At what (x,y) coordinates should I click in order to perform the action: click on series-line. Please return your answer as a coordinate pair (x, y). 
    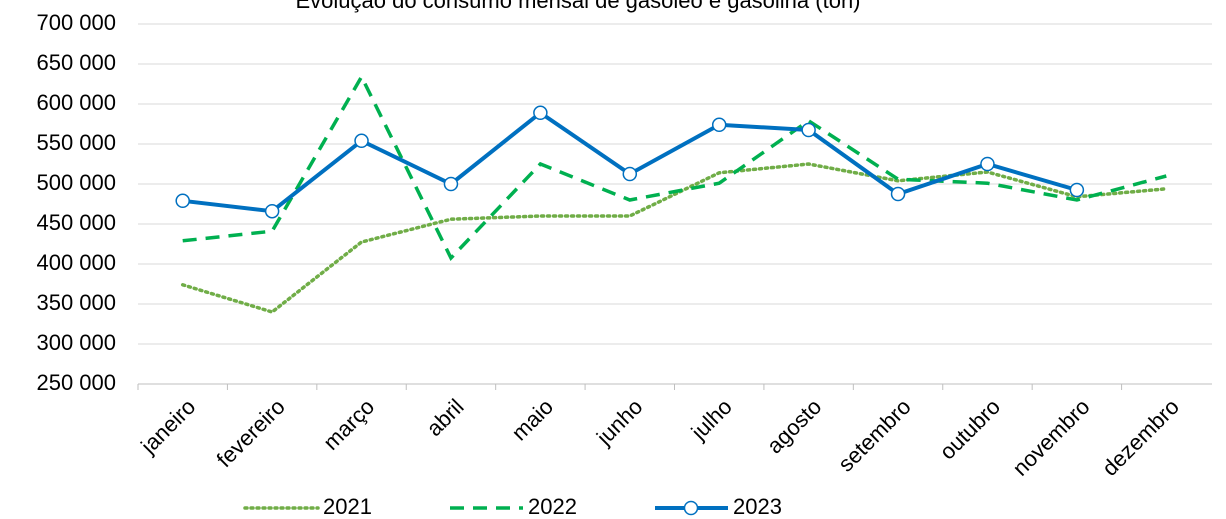
    Looking at the image, I should click on (630, 162).